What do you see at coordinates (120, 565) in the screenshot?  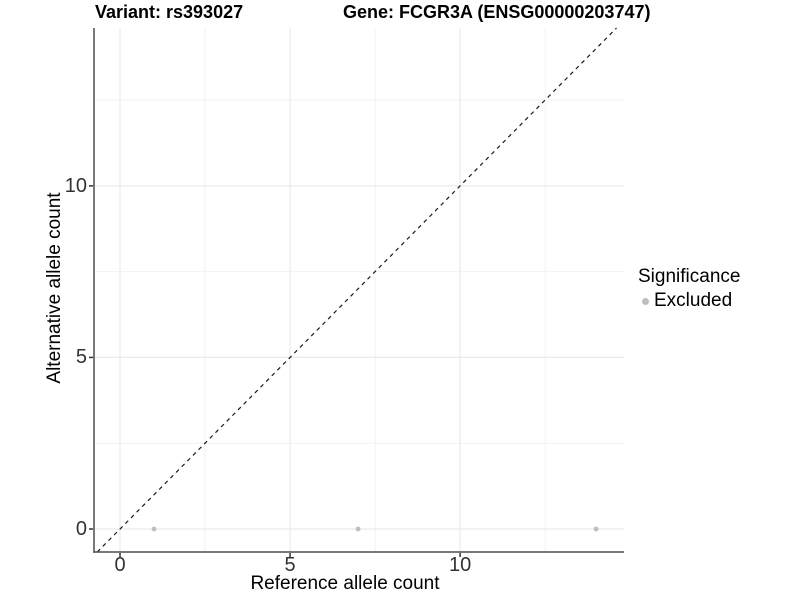 I see `x-tick-label: 0` at bounding box center [120, 565].